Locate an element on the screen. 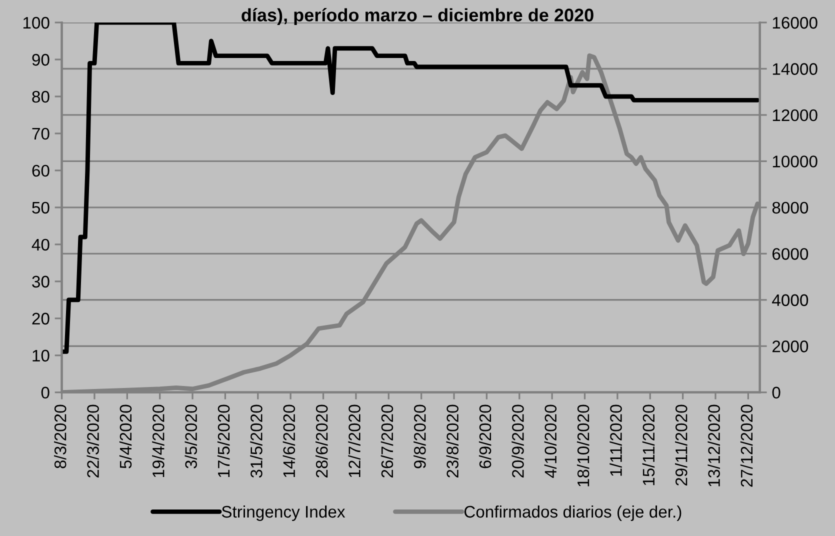 The width and height of the screenshot is (835, 536). x-tick-label: 18/10/2020 is located at coordinates (583, 445).